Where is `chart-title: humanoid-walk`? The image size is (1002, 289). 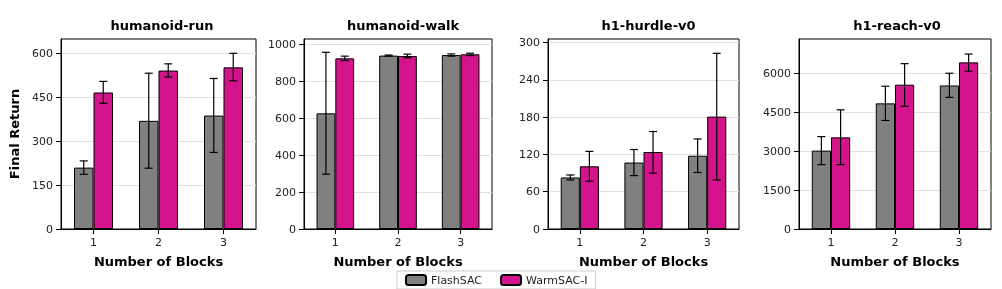 chart-title: humanoid-walk is located at coordinates (403, 25).